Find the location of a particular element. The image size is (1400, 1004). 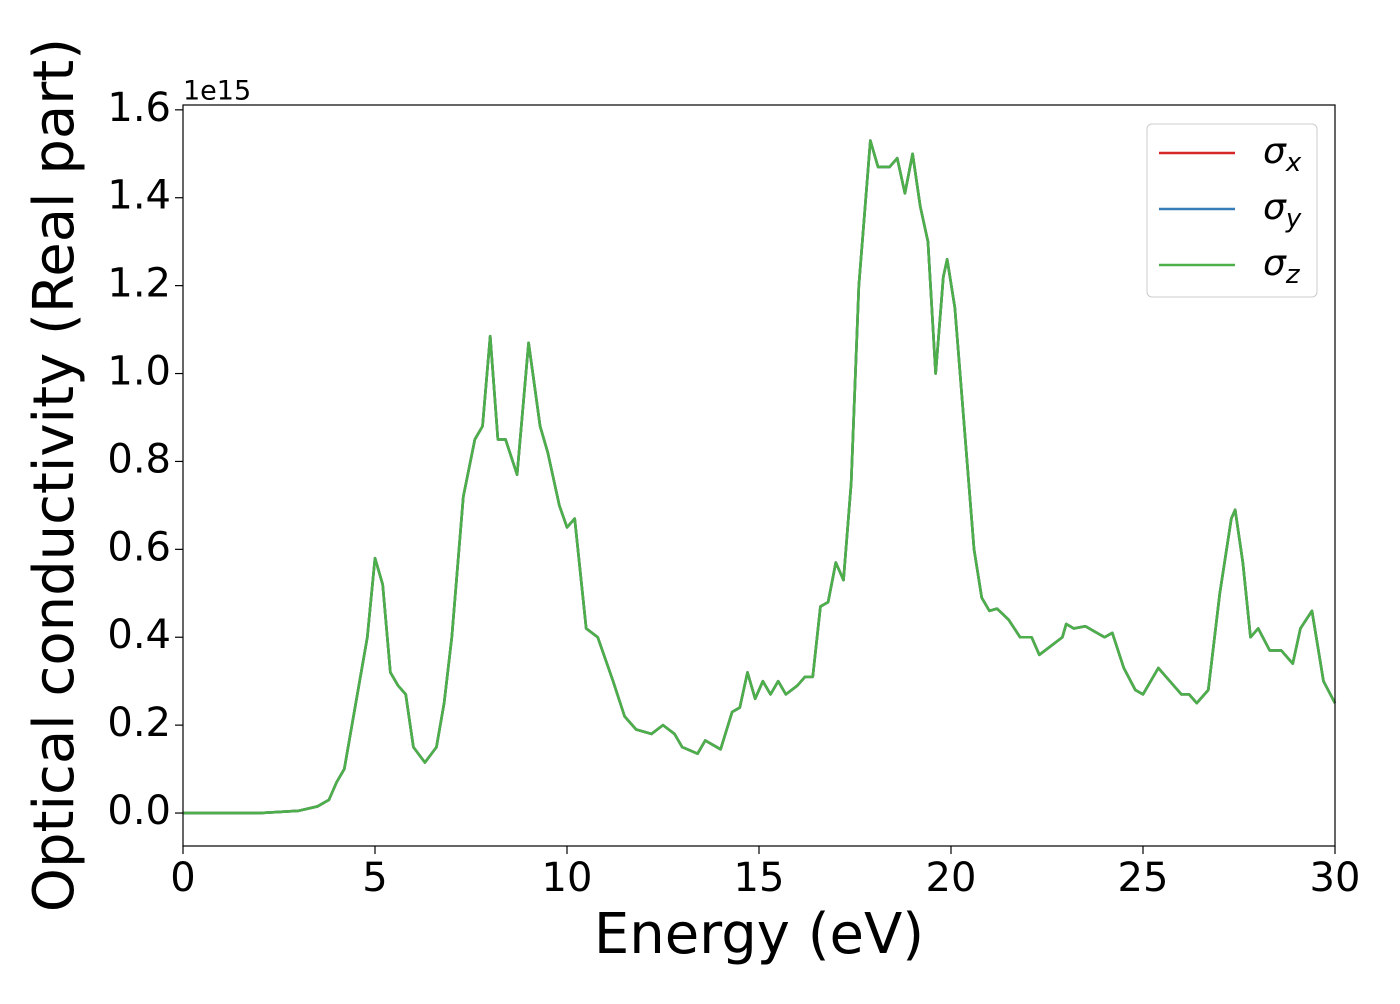

x-axis-label: Energy (eV) is located at coordinates (759, 934).